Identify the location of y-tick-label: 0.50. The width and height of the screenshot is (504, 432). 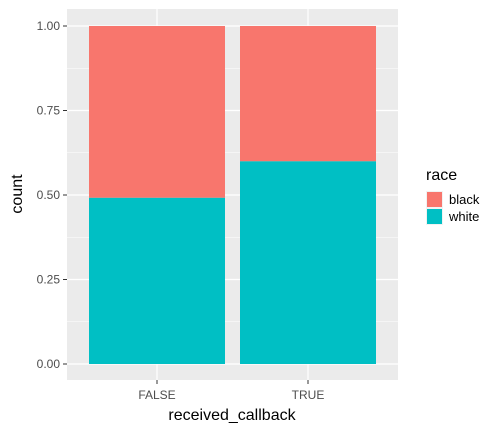
(49, 195).